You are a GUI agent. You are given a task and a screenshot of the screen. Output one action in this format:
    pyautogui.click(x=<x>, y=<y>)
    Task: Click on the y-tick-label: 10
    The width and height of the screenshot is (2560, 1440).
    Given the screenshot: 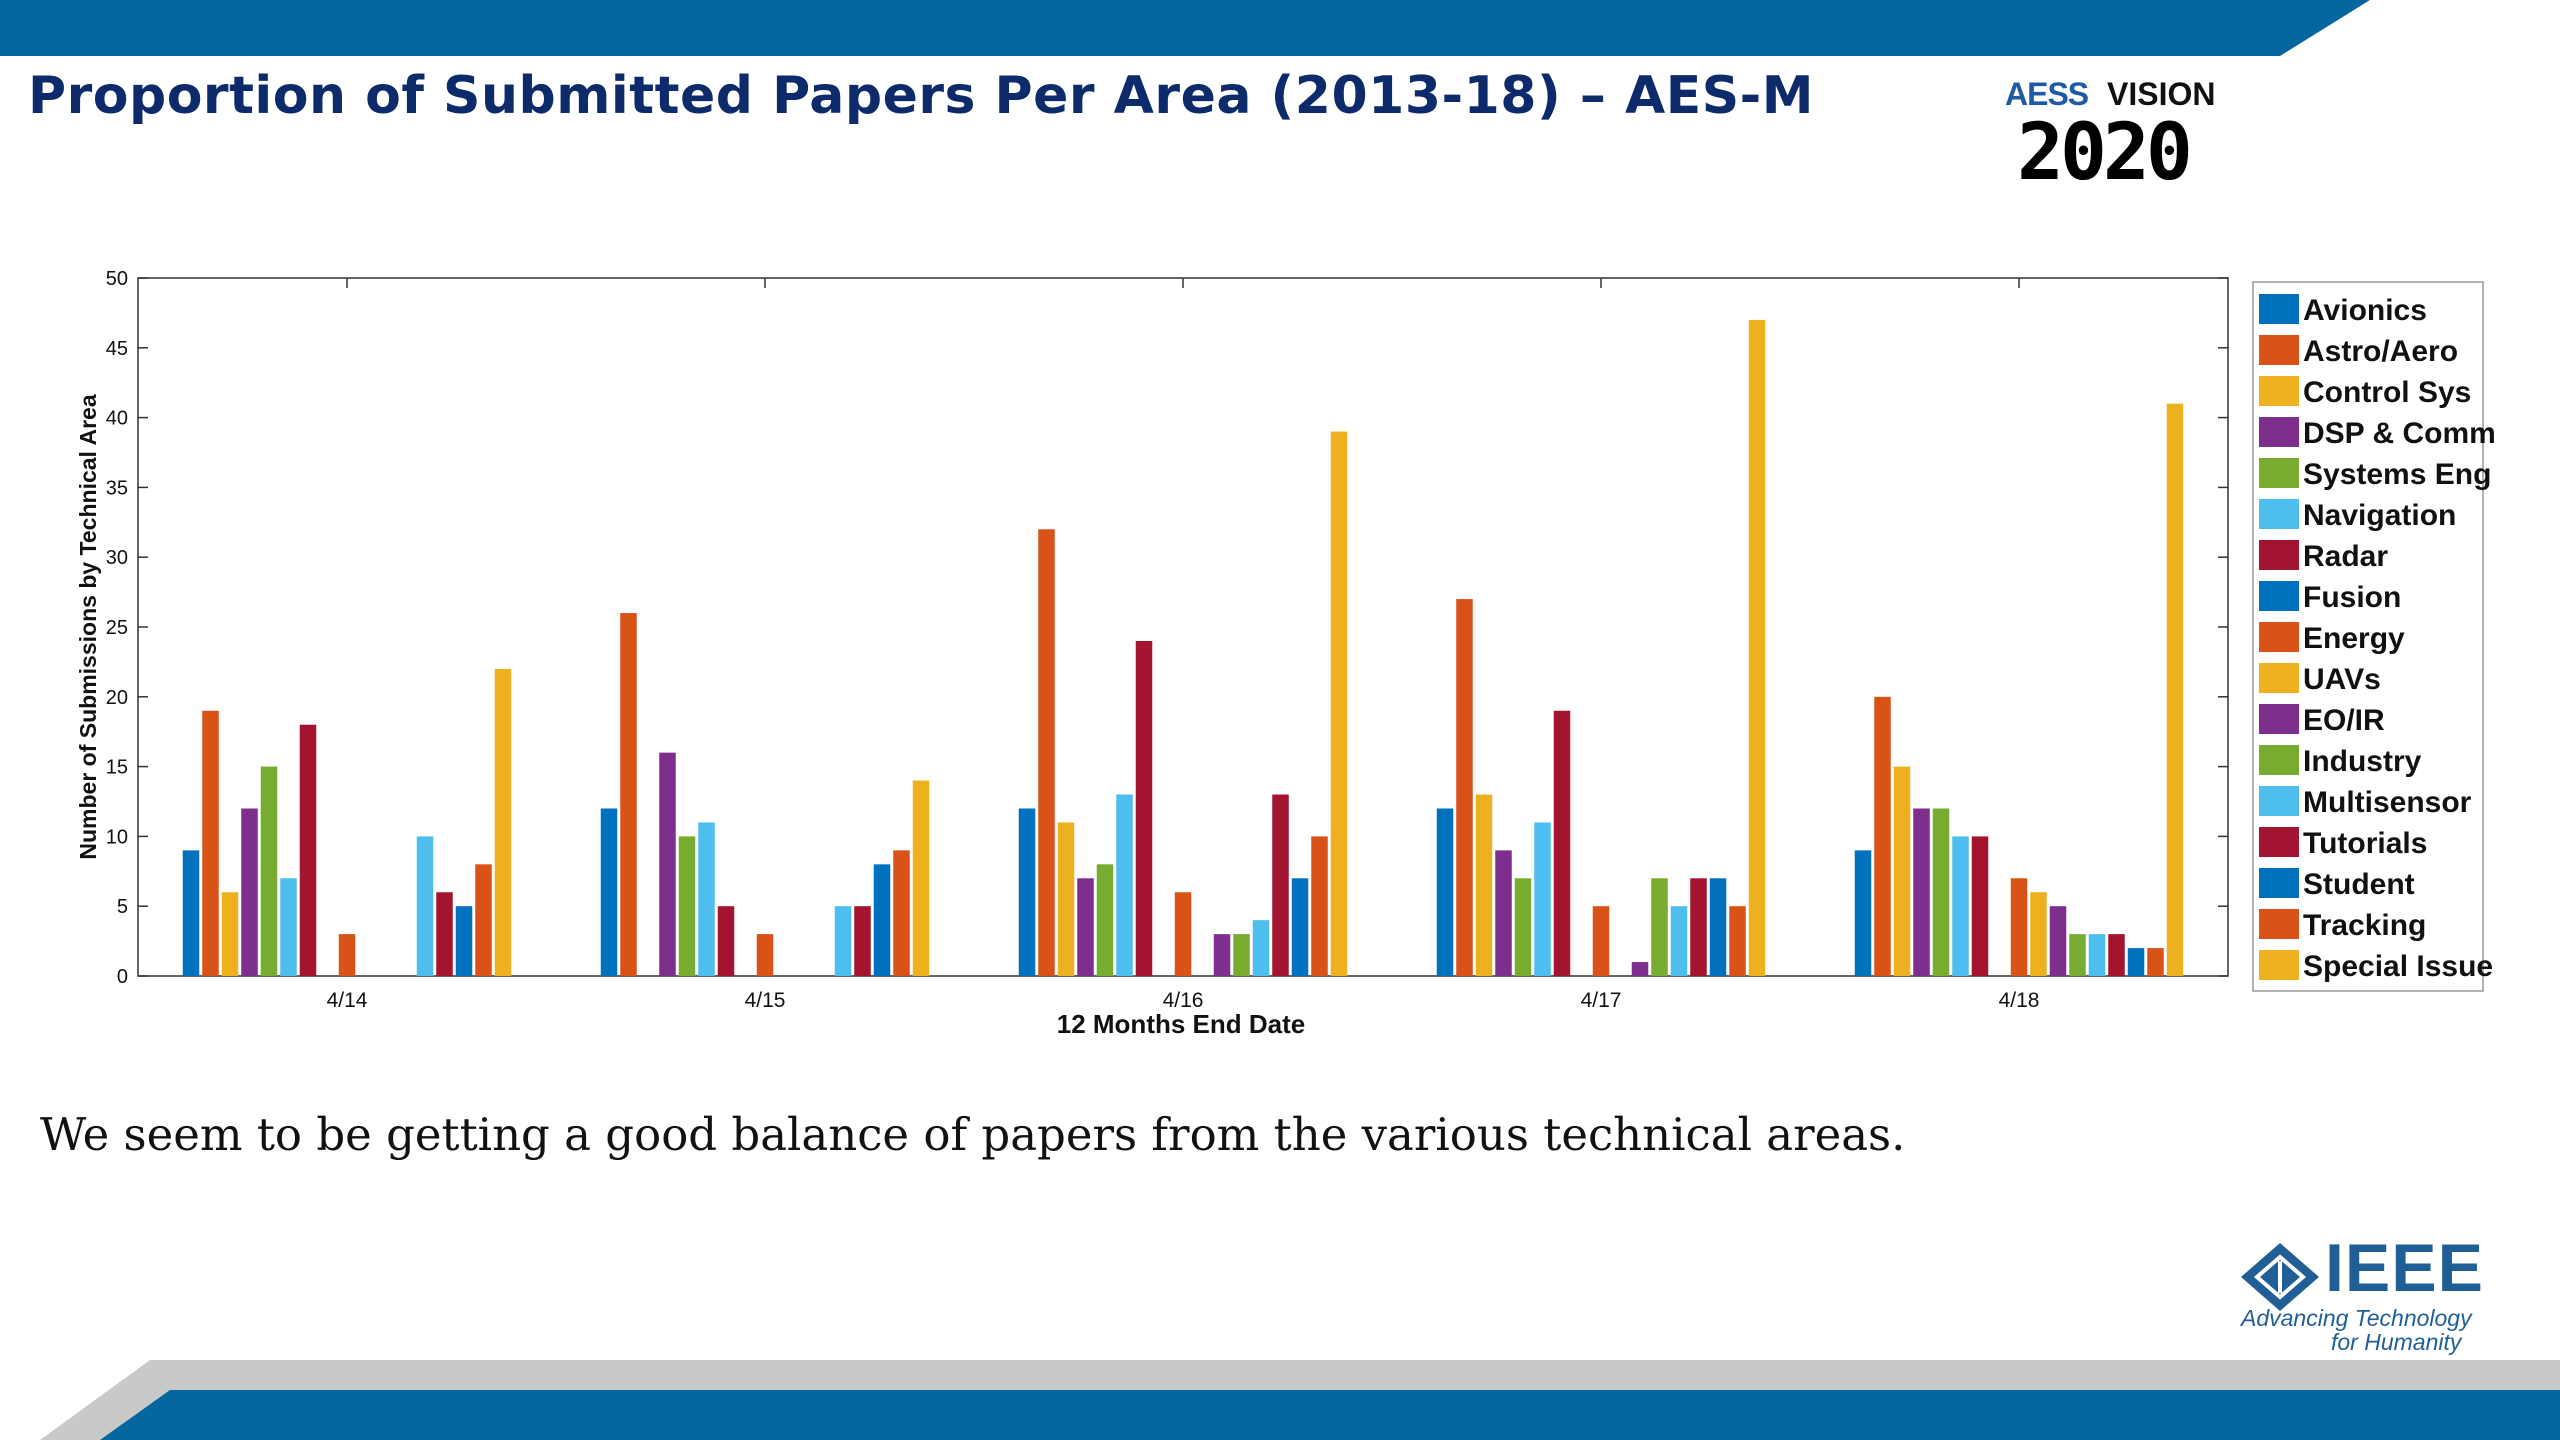 What is the action you would take?
    pyautogui.click(x=117, y=837)
    